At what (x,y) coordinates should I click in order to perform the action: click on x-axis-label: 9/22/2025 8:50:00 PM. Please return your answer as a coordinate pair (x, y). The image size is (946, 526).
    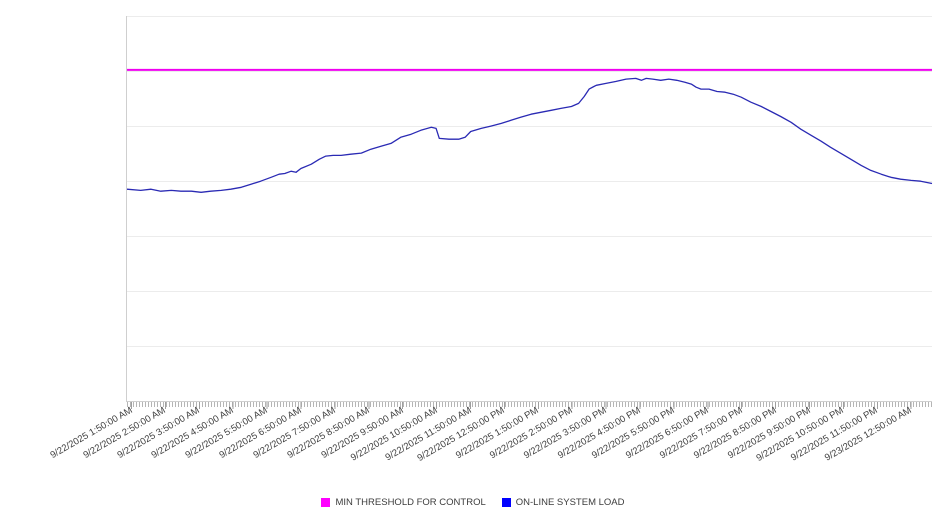
    Looking at the image, I should click on (735, 433).